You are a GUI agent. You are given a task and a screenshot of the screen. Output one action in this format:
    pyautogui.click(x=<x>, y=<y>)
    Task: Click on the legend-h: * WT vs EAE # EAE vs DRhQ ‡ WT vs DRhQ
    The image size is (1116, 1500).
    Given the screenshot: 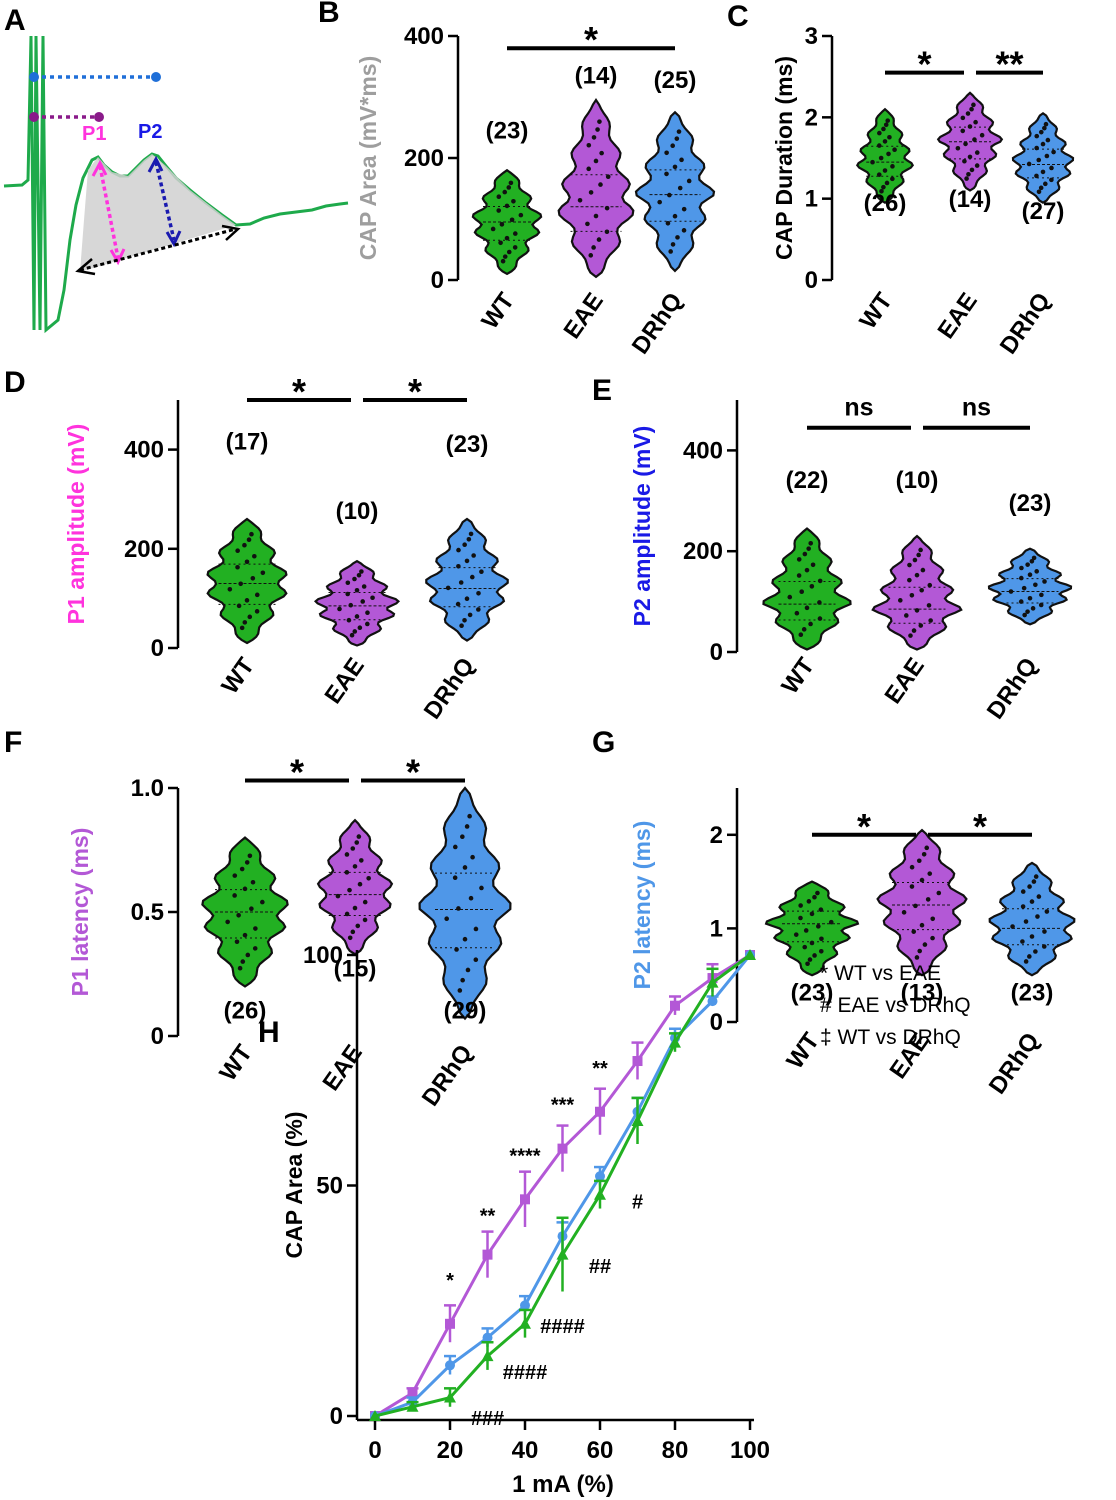 What is the action you would take?
    pyautogui.click(x=895, y=1005)
    